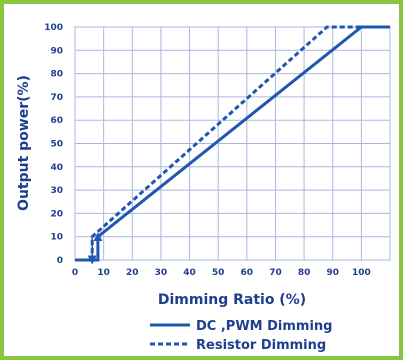 Image resolution: width=403 pixels, height=360 pixels. What do you see at coordinates (132, 273) in the screenshot?
I see `x-tick-label-20: 20` at bounding box center [132, 273].